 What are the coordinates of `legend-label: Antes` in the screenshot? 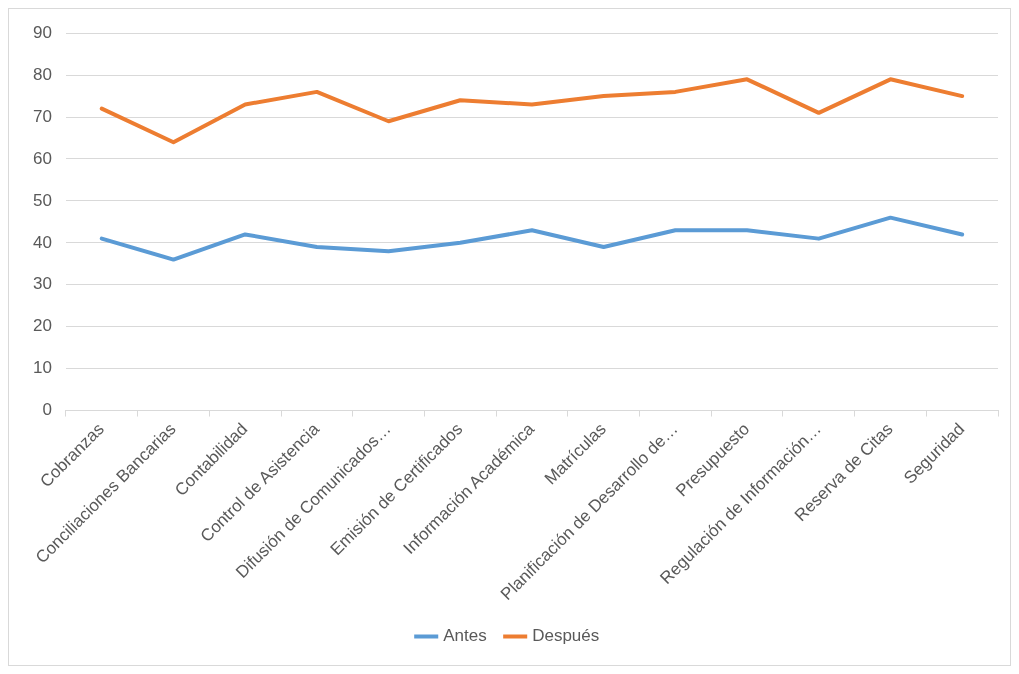 It's located at (465, 636).